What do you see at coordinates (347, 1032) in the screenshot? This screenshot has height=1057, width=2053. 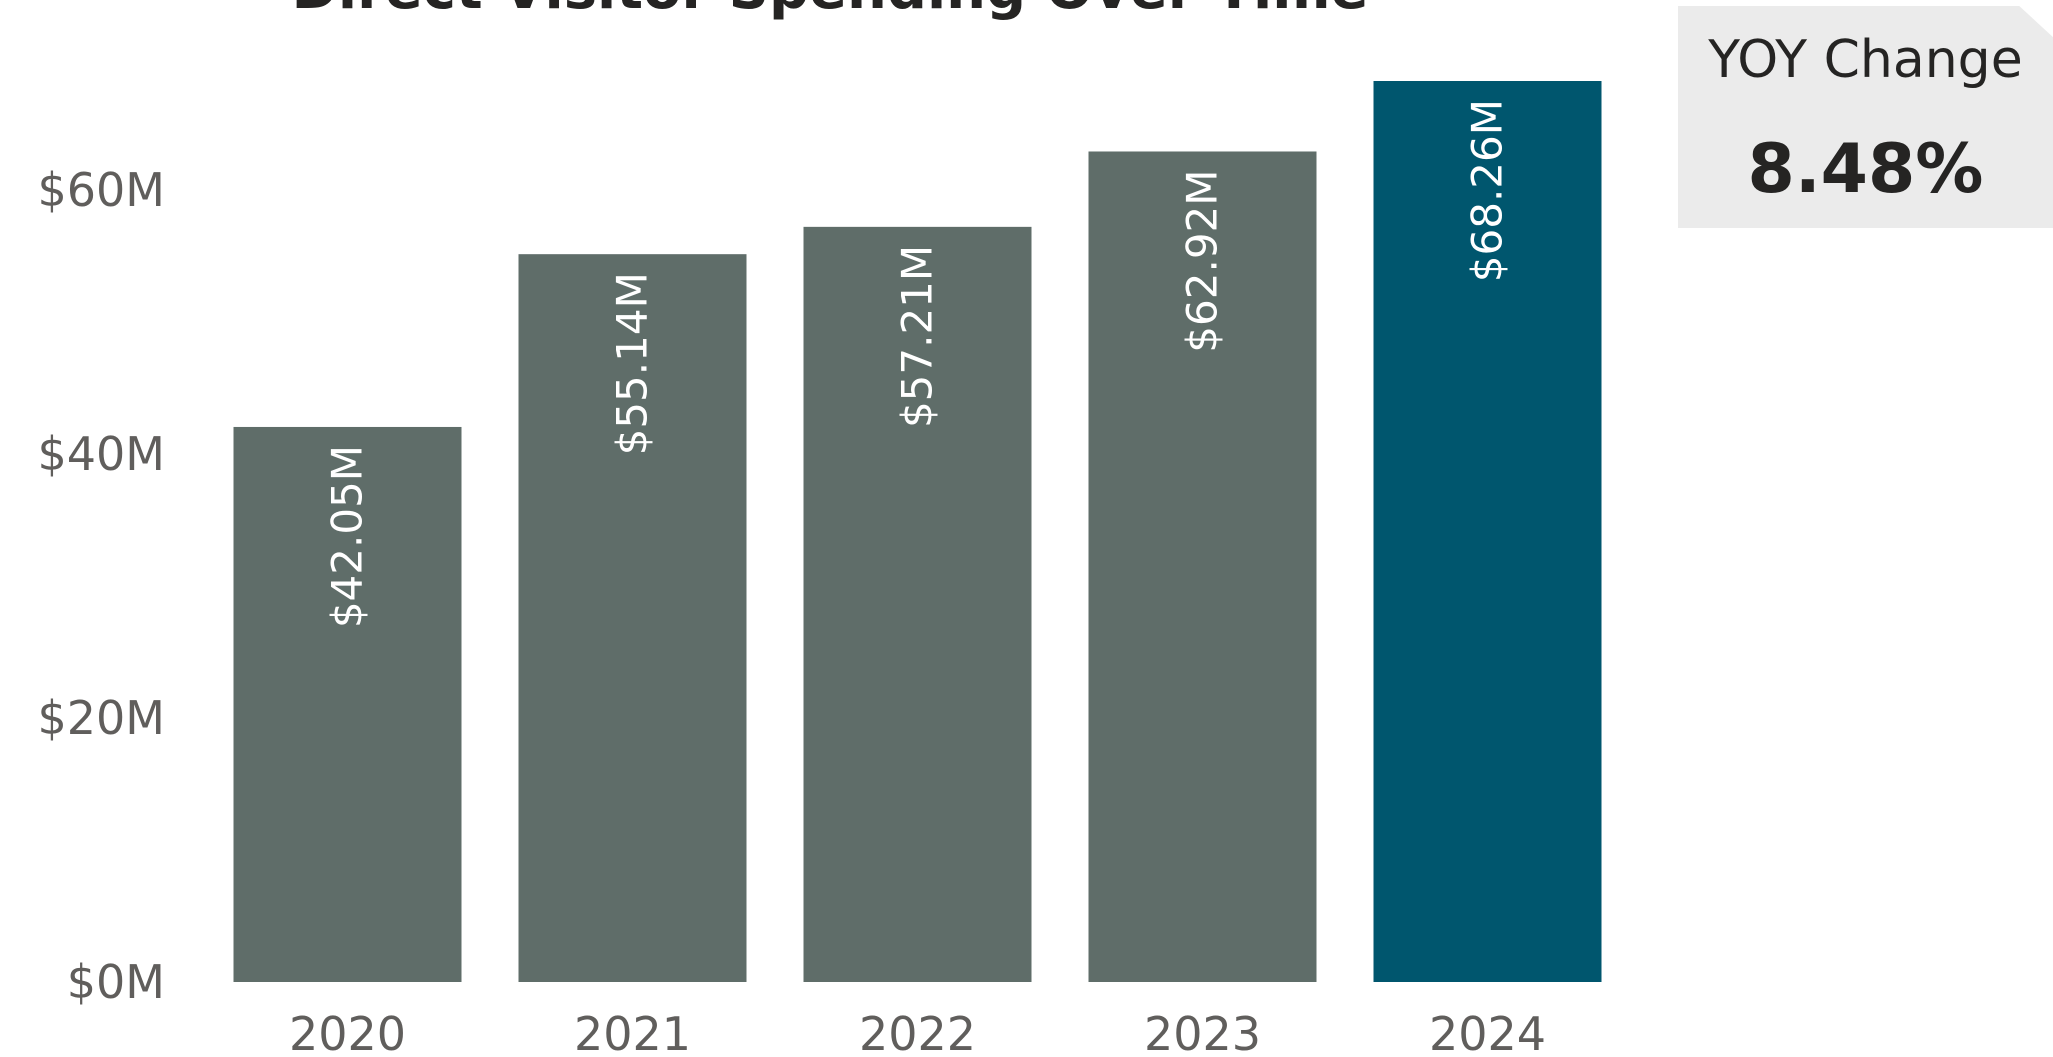 I see `x-tick-label: 2020` at bounding box center [347, 1032].